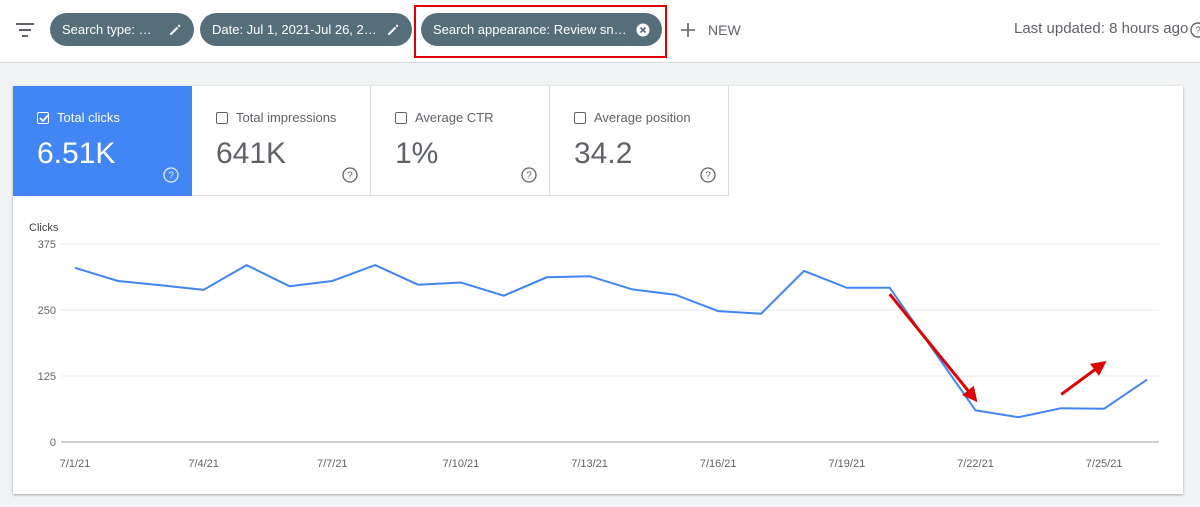 The height and width of the screenshot is (507, 1200). I want to click on y-tick-label: 250, so click(47, 311).